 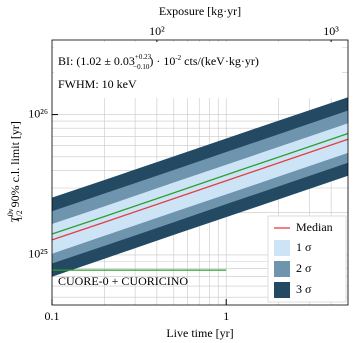 What do you see at coordinates (19, 215) in the screenshot?
I see `y-label-sub: 1/2` at bounding box center [19, 215].